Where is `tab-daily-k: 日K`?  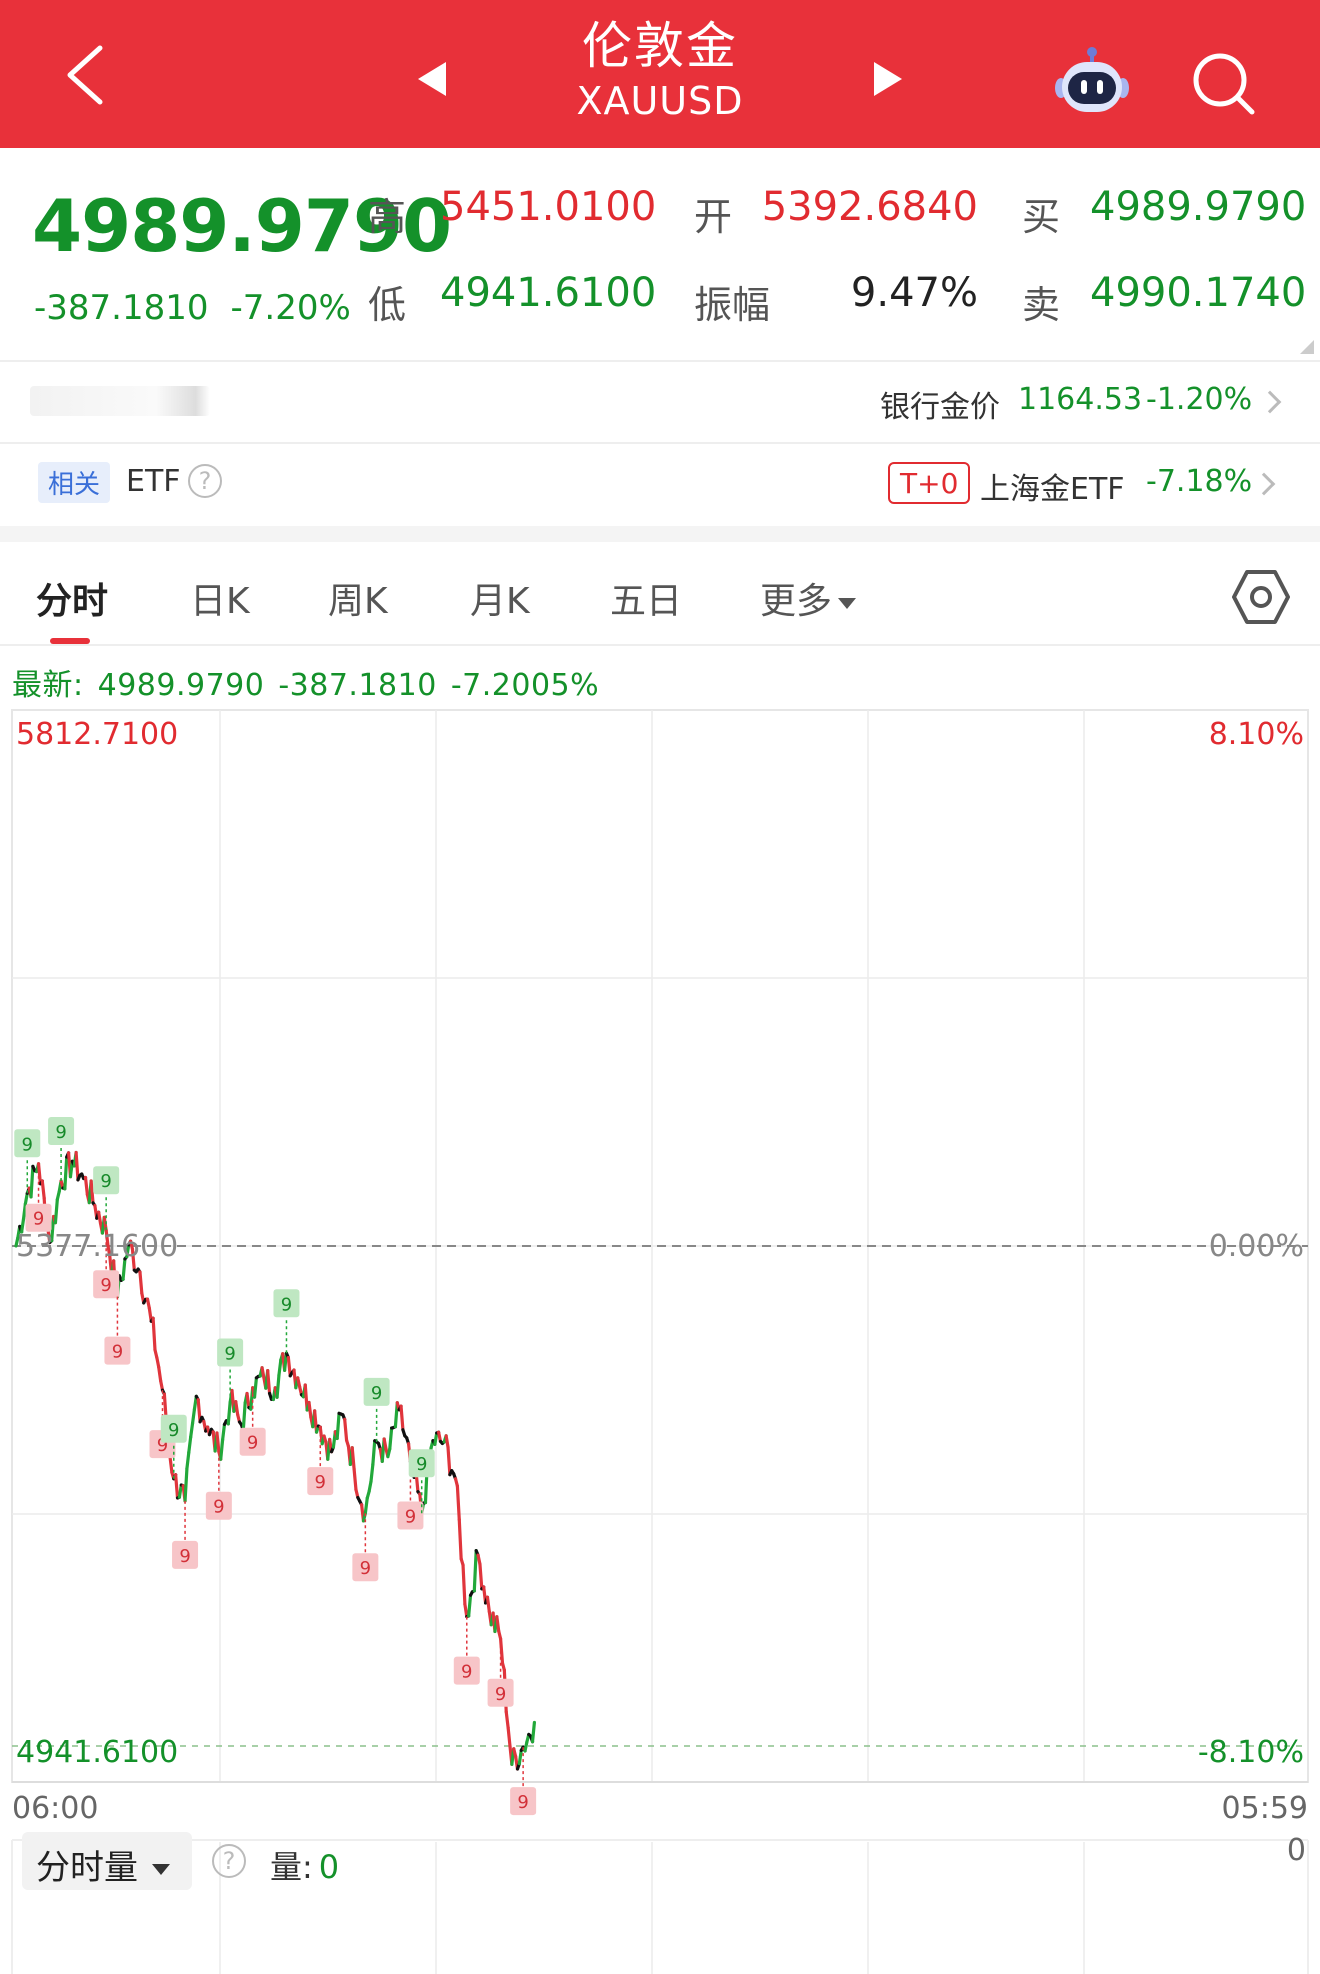 tab-daily-k: 日K is located at coordinates (220, 601).